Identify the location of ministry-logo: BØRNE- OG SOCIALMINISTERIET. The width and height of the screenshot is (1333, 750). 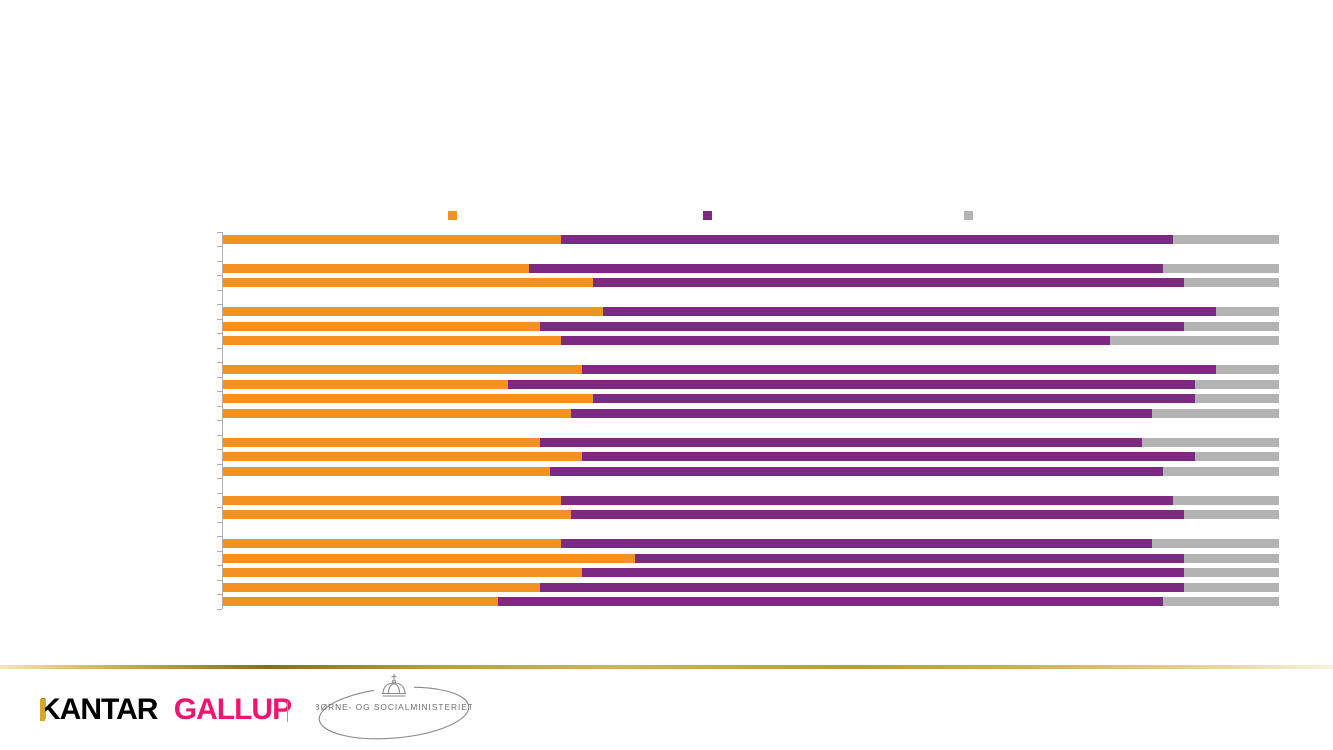
(393, 707).